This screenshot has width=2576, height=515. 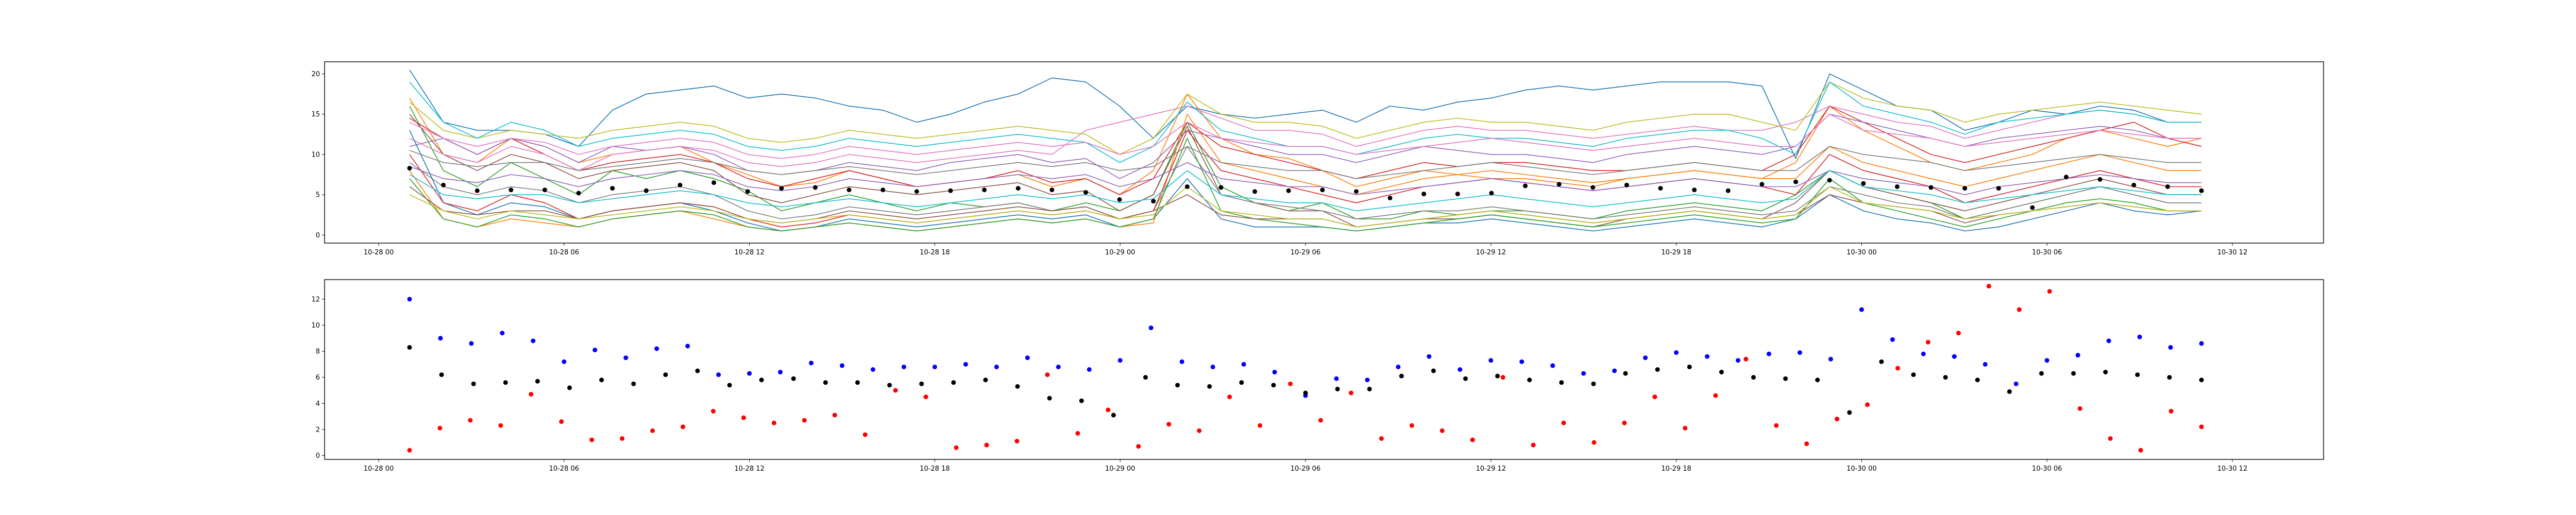 What do you see at coordinates (1120, 469) in the screenshot?
I see `scatter-x-tick-label: 10-29 00` at bounding box center [1120, 469].